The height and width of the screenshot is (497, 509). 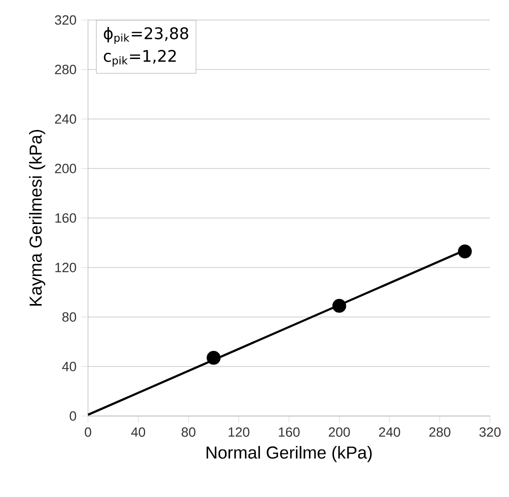 I want to click on annotation: ϕ$_{pik}$=23,88, so click(x=146, y=35).